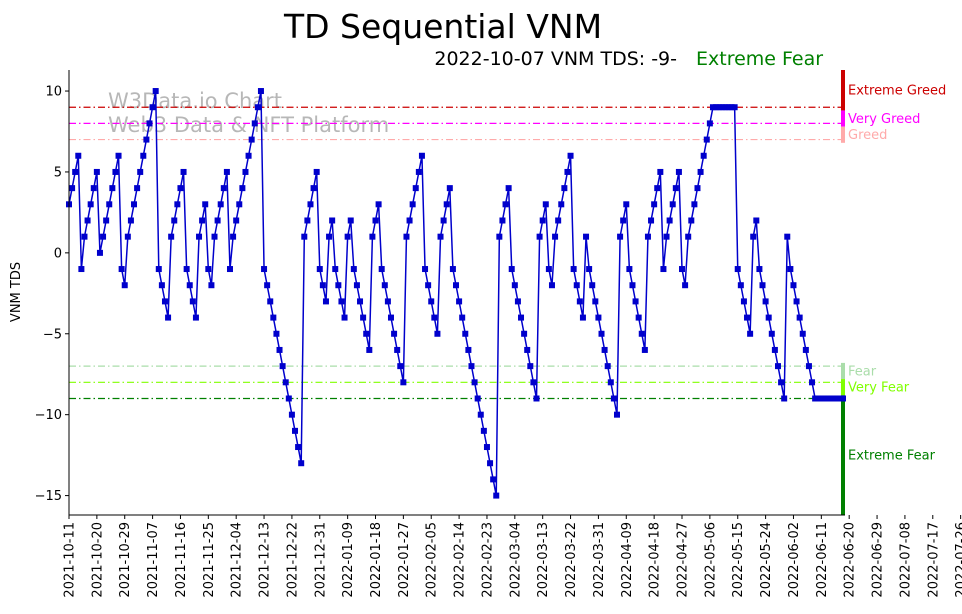  What do you see at coordinates (958, 560) in the screenshot?
I see `x-tick-label: 2022-07-26` at bounding box center [958, 560].